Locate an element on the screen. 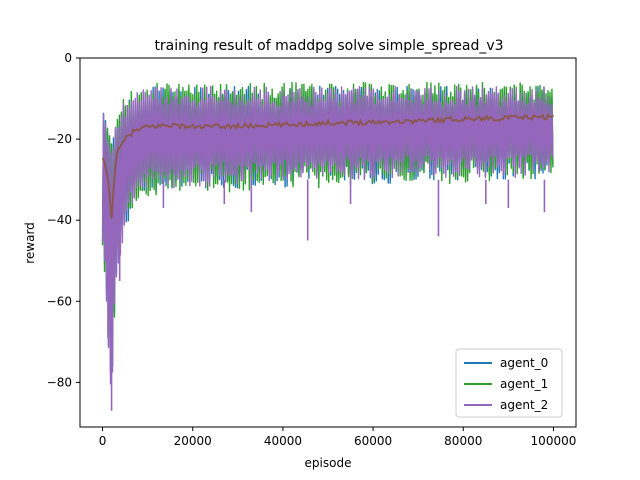 This screenshot has height=480, width=640. legend-label-agent_2: agent_2 is located at coordinates (524, 405).